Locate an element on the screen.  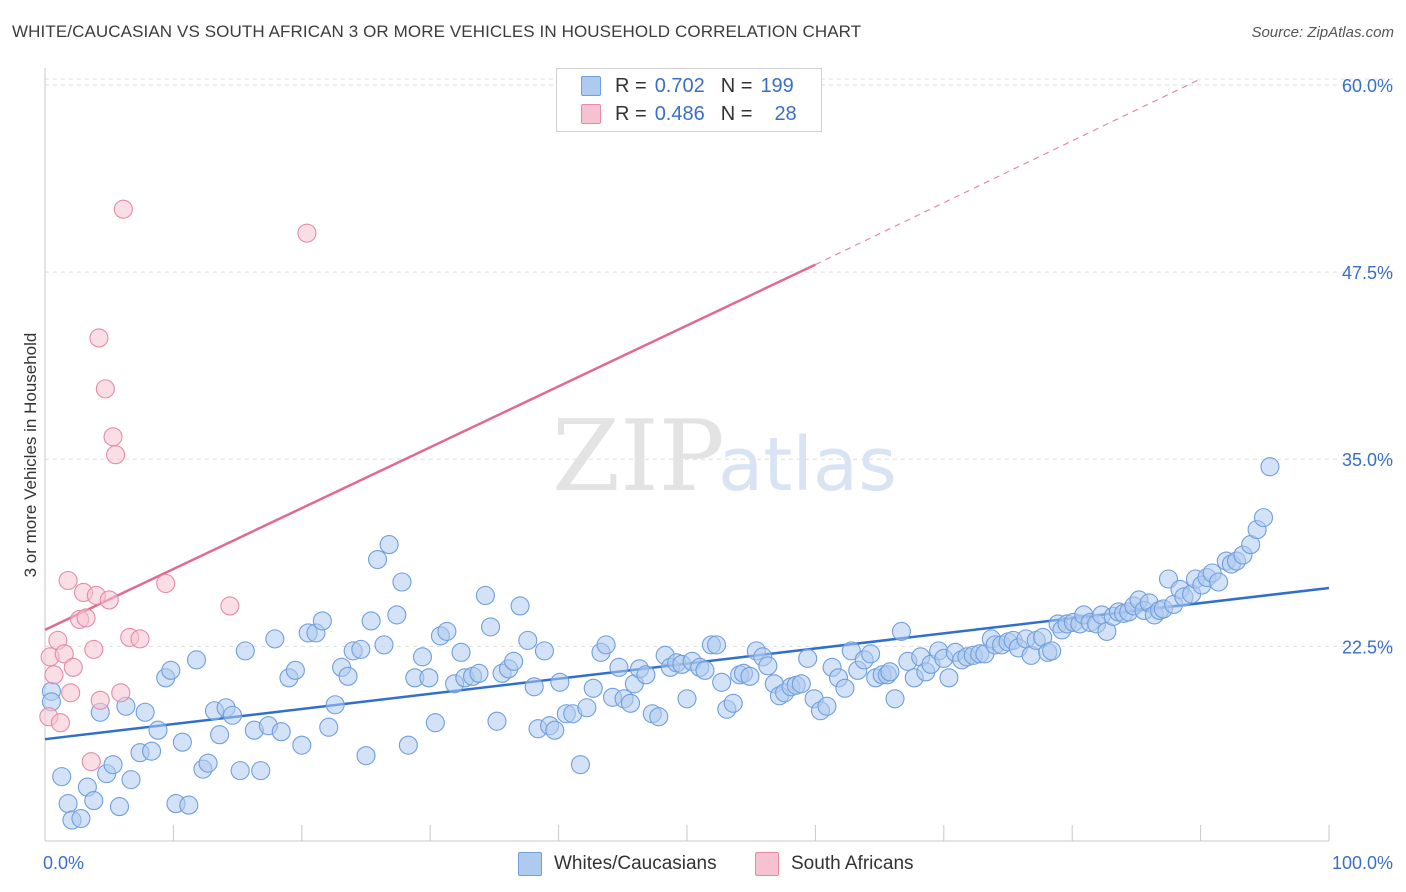
legend: R = 0.702 N = 199 R = 0.486 N = 28 is located at coordinates (689, 100).